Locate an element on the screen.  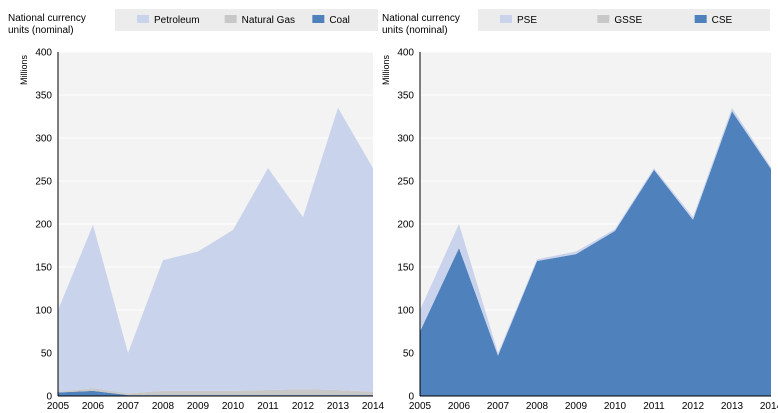
legend-label: PSE is located at coordinates (527, 20).